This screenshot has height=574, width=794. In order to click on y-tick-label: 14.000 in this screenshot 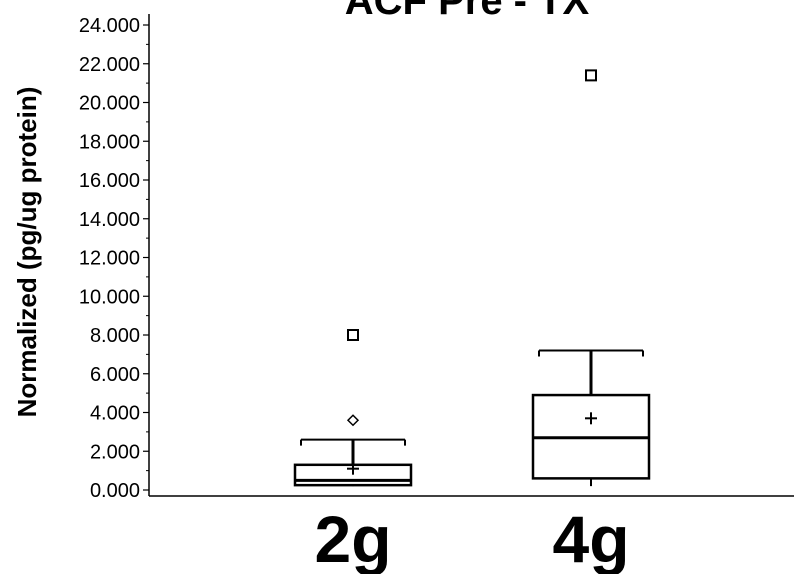, I will do `click(109, 220)`.